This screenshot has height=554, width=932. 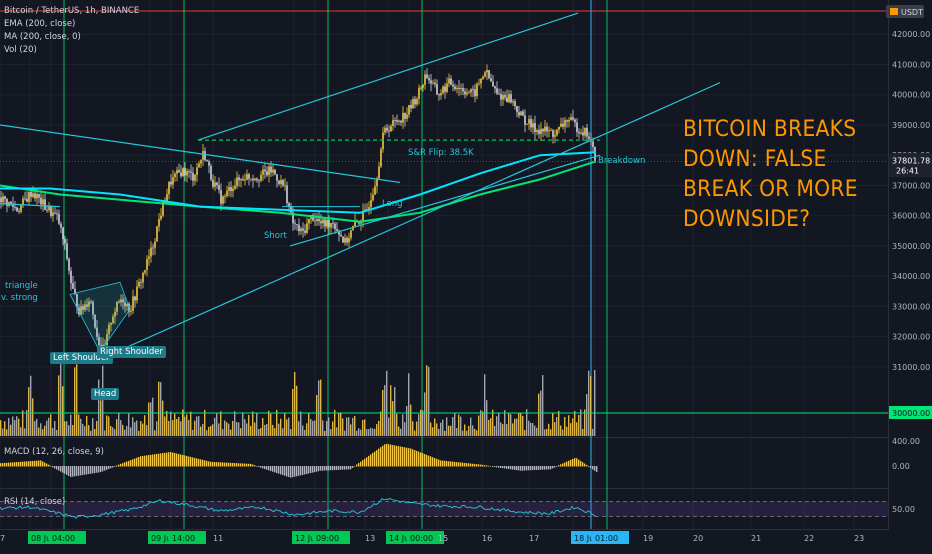 I want to click on price-axis-bg, so click(x=910, y=275).